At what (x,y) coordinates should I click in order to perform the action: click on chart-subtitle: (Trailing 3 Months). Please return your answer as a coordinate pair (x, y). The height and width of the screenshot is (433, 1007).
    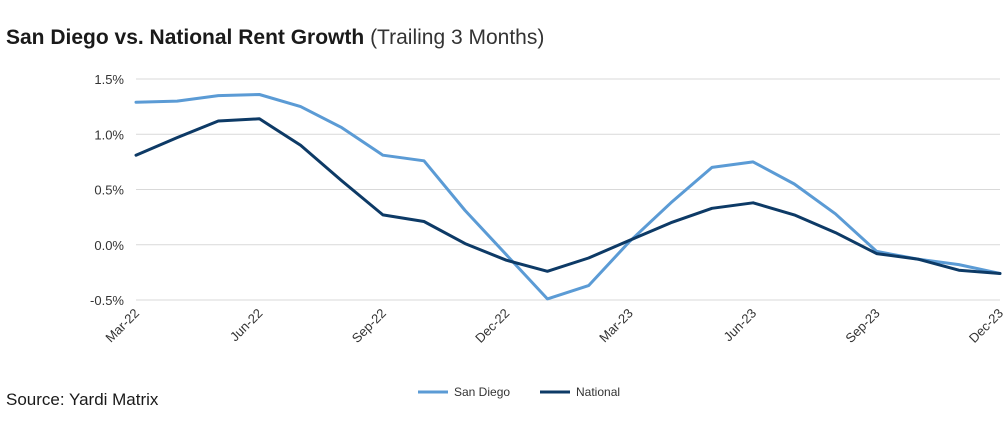
    Looking at the image, I should click on (457, 37).